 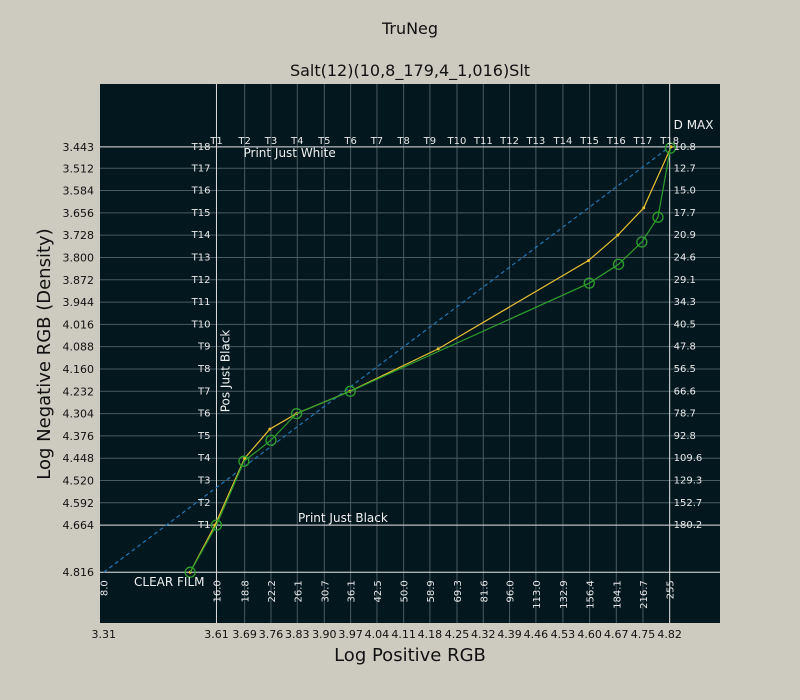 I want to click on step-label-left: T12, so click(x=201, y=280).